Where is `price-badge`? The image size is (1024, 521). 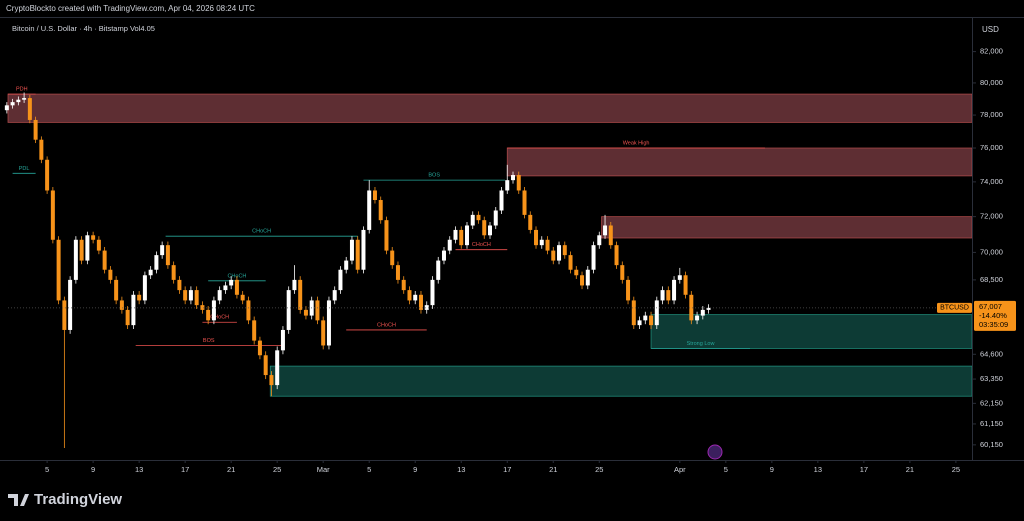
price-badge is located at coordinates (995, 315).